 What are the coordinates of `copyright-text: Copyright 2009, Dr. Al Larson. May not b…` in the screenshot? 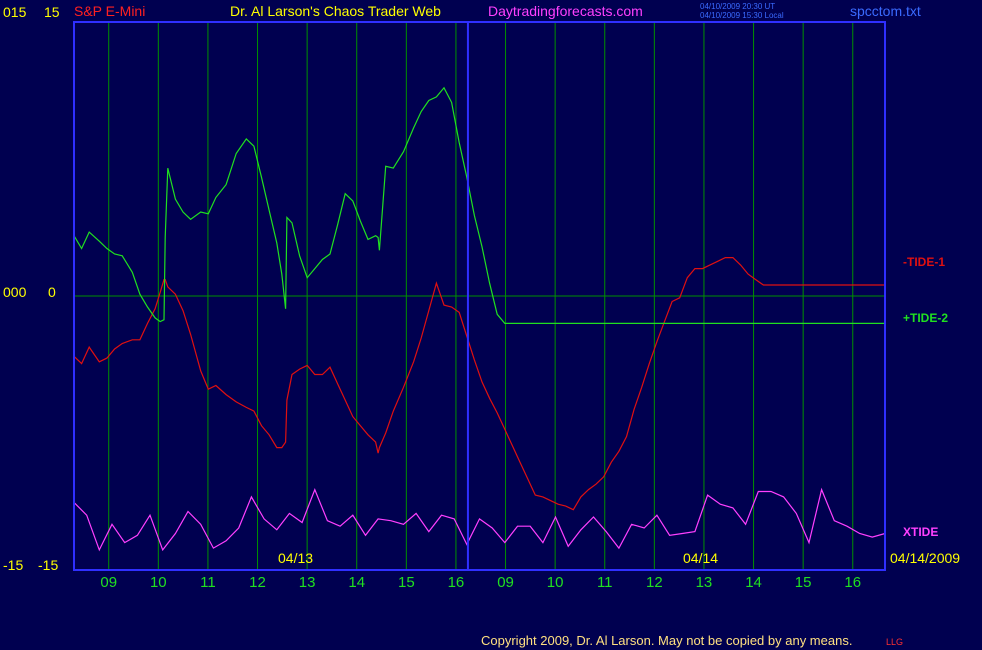 It's located at (667, 640).